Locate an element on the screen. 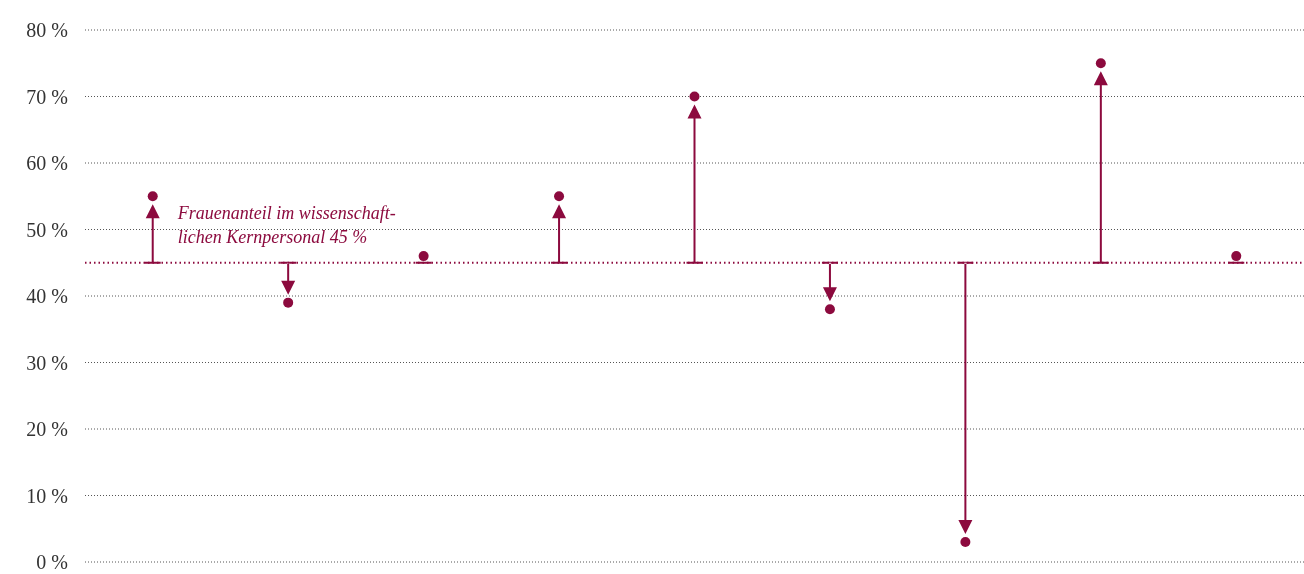 Image resolution: width=1304 pixels, height=574 pixels. y-tick-label: 0 % is located at coordinates (52, 562).